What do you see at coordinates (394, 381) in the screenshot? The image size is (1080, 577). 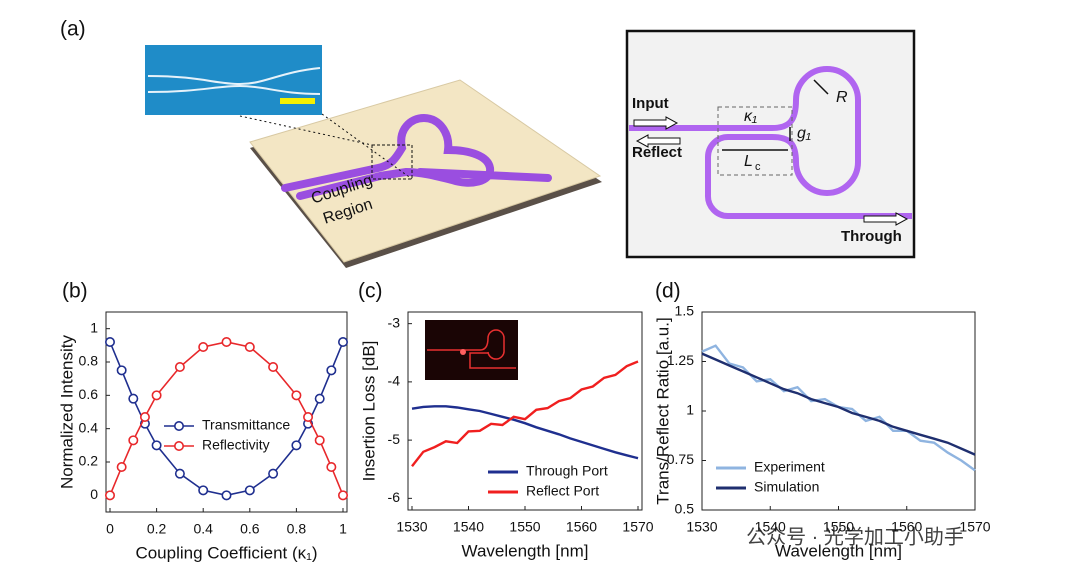 I see `y-tick-label: -4` at bounding box center [394, 381].